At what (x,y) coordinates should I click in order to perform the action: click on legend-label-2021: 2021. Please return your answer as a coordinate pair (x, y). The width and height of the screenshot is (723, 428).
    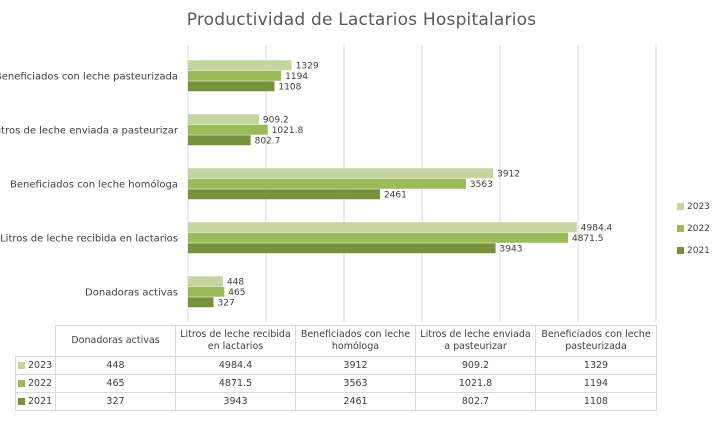
    Looking at the image, I should click on (698, 251).